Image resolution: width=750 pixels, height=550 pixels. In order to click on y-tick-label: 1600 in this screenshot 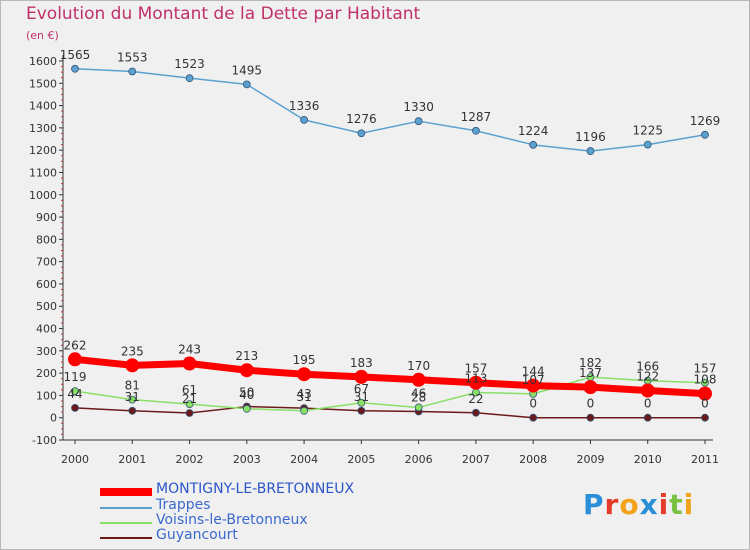, I will do `click(43, 61)`.